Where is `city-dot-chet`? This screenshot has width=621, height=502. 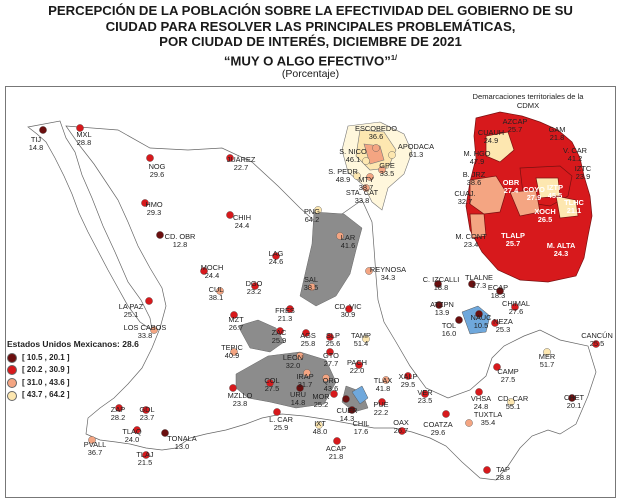 city-dot-chet is located at coordinates (572, 398).